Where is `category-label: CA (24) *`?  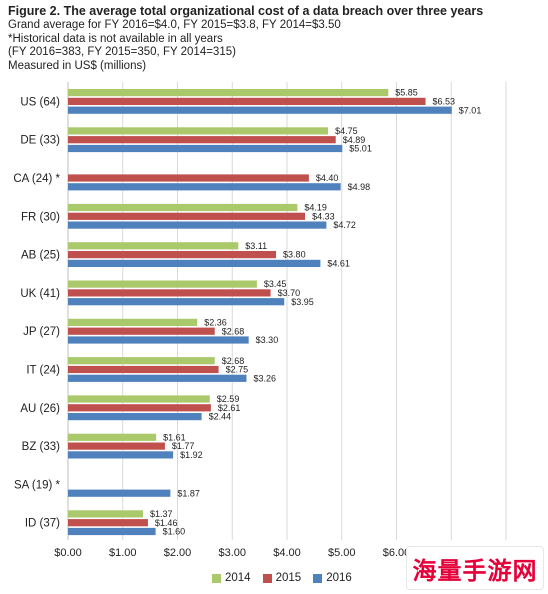 category-label: CA (24) * is located at coordinates (36, 179).